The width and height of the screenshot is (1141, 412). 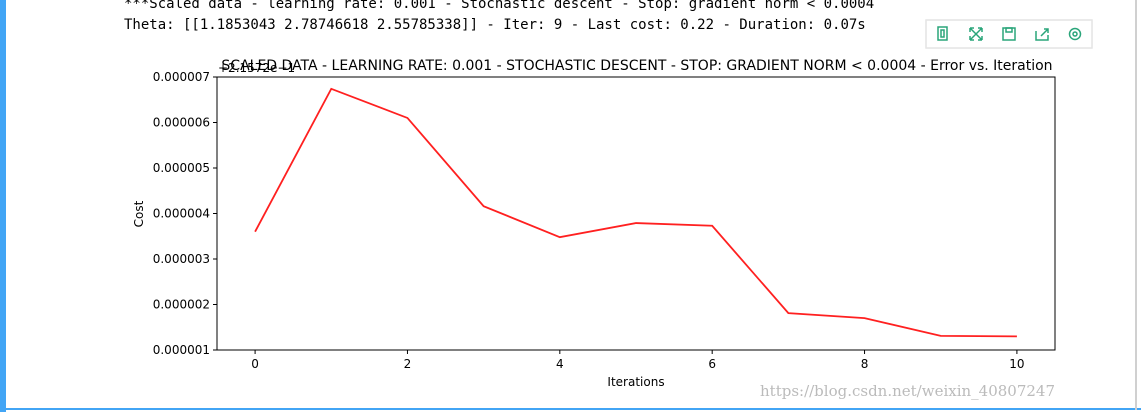 What do you see at coordinates (1075, 34) in the screenshot?
I see `settings-button` at bounding box center [1075, 34].